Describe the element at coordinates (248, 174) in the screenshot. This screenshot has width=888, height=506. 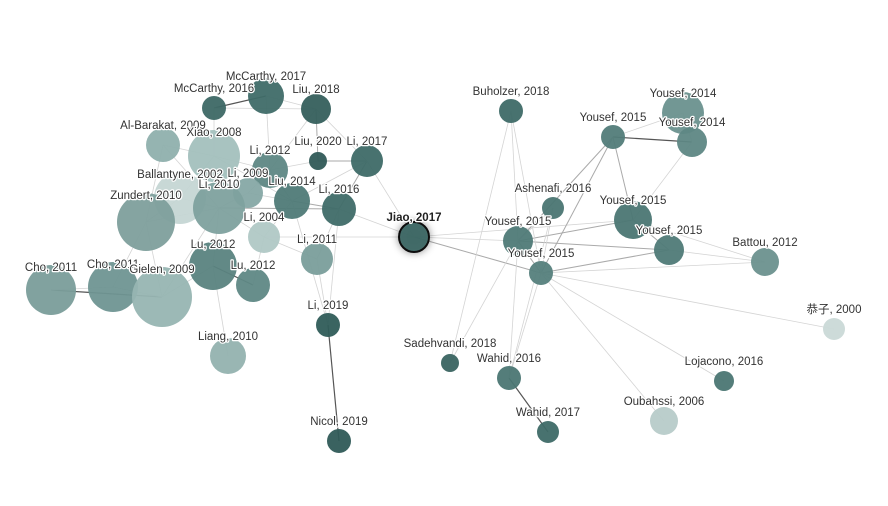
I see `paper-label: Li, 2009` at that location.